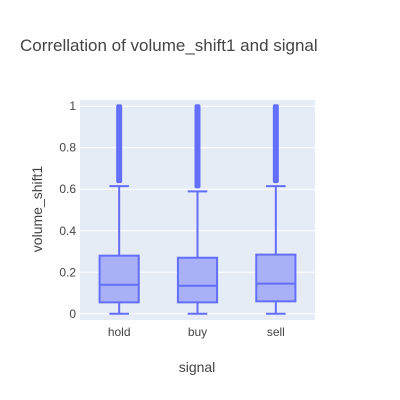 This screenshot has height=400, width=400. I want to click on x-axis-ticks: hold buy sell, so click(196, 332).